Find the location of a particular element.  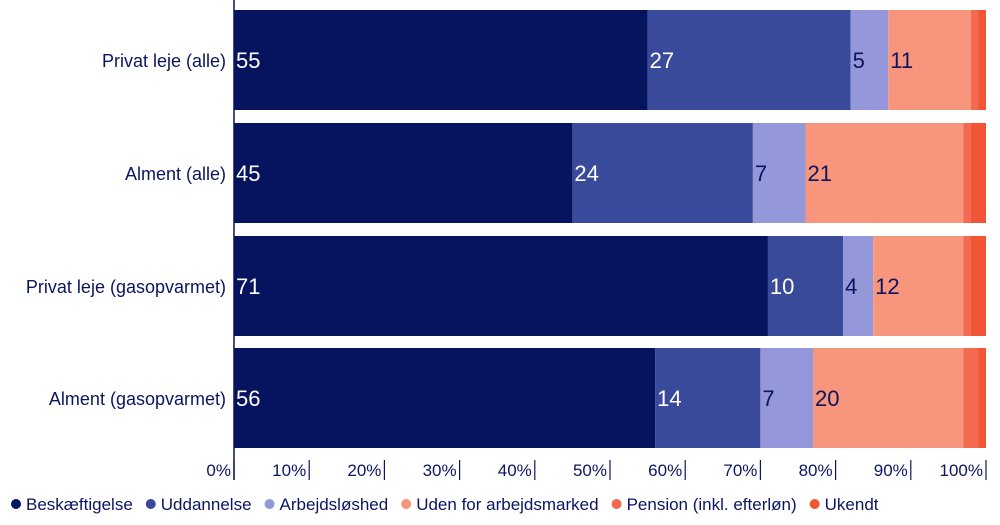

data-label: 20 is located at coordinates (827, 398).